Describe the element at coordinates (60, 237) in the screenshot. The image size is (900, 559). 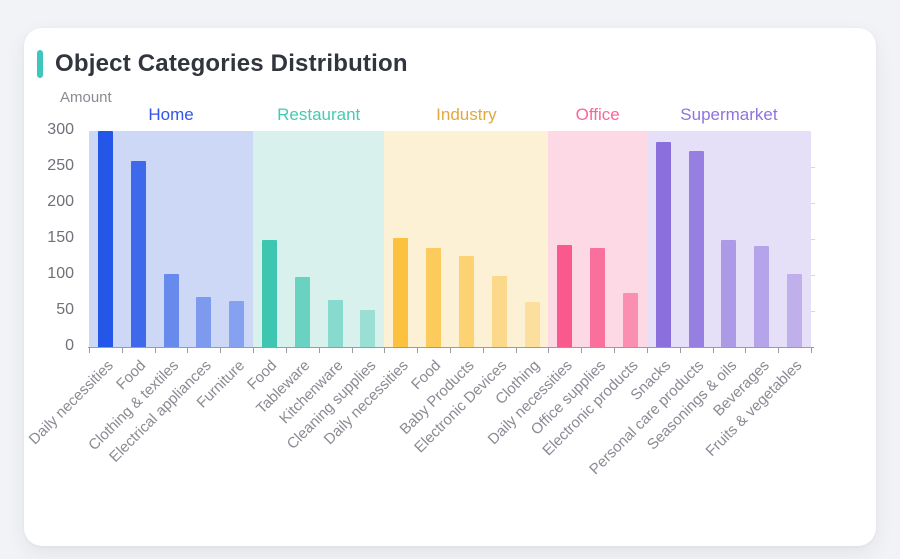
I see `y-tick-label-150: 150` at that location.